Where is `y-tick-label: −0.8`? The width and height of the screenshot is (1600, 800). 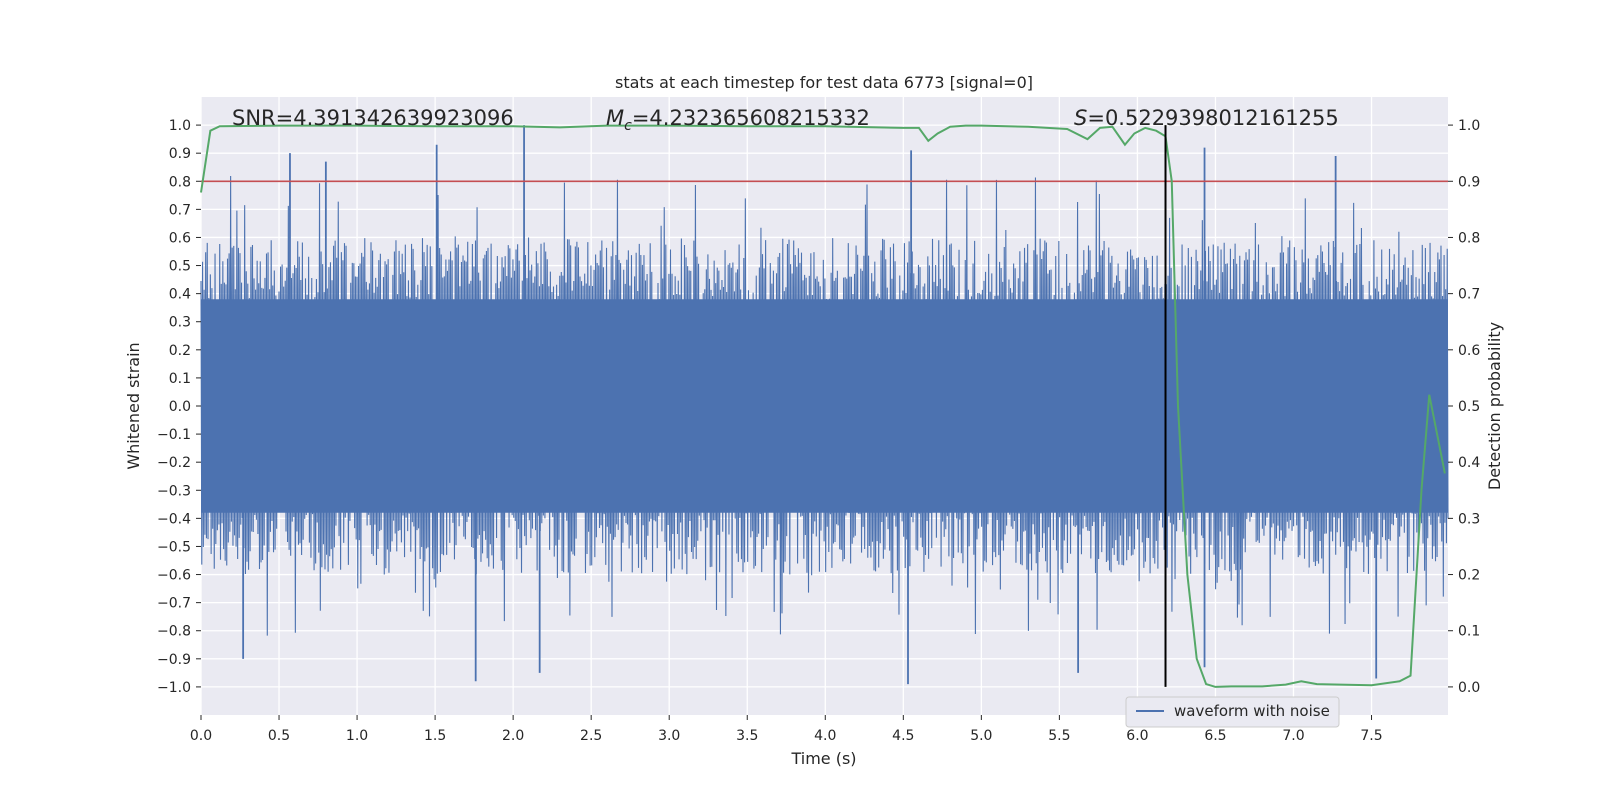
y-tick-label: −0.8 is located at coordinates (174, 632).